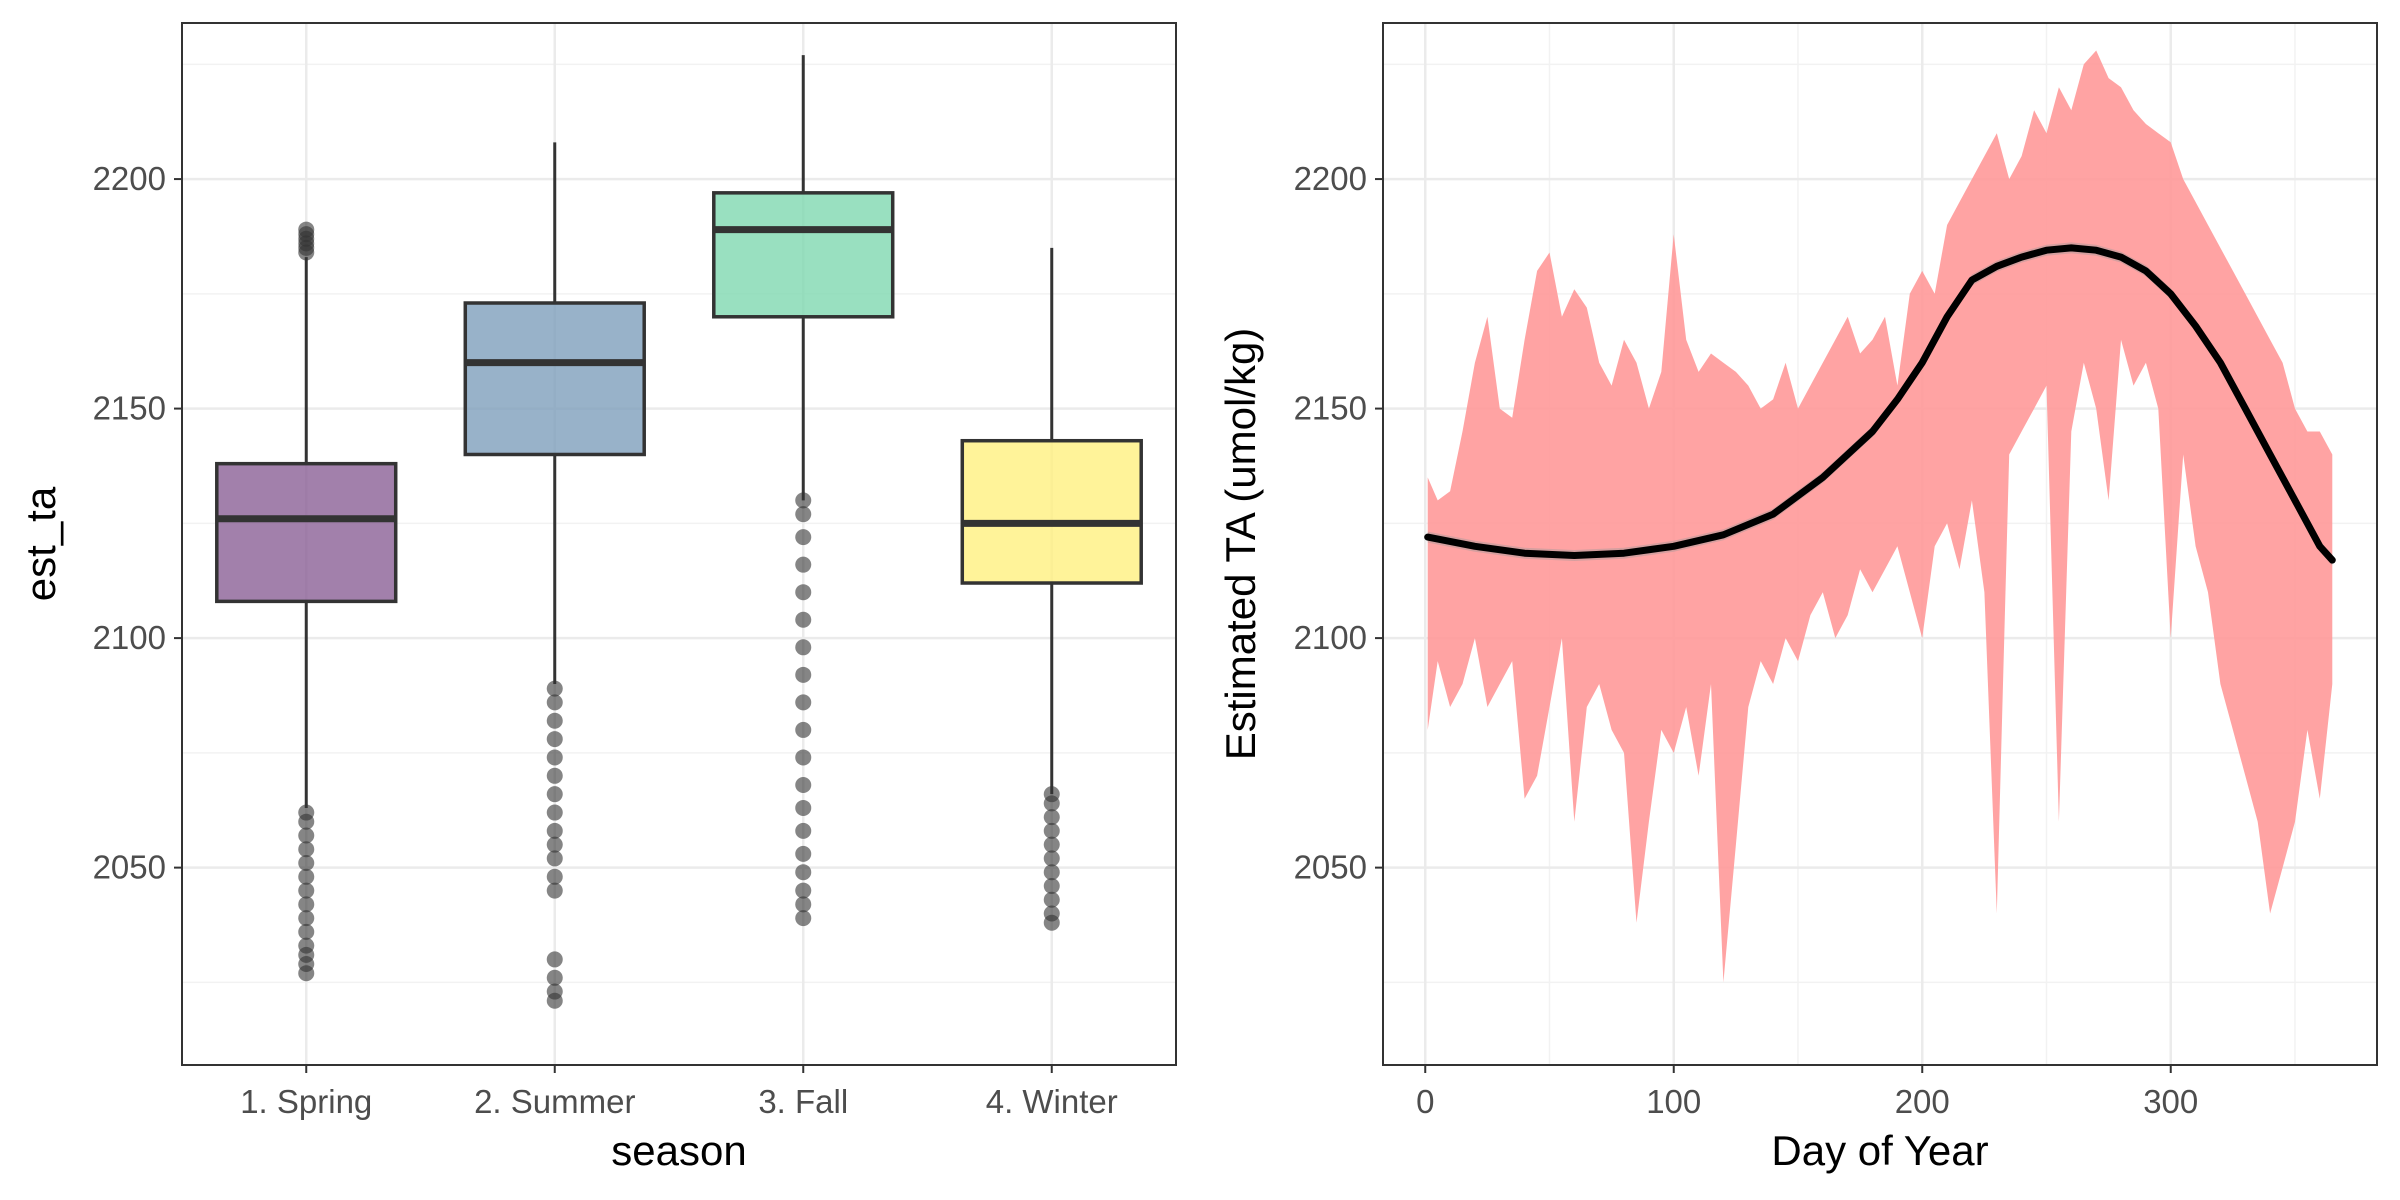 The height and width of the screenshot is (1200, 2400). What do you see at coordinates (129, 867) in the screenshot?
I see `boxplot-y-tick-label: 2050` at bounding box center [129, 867].